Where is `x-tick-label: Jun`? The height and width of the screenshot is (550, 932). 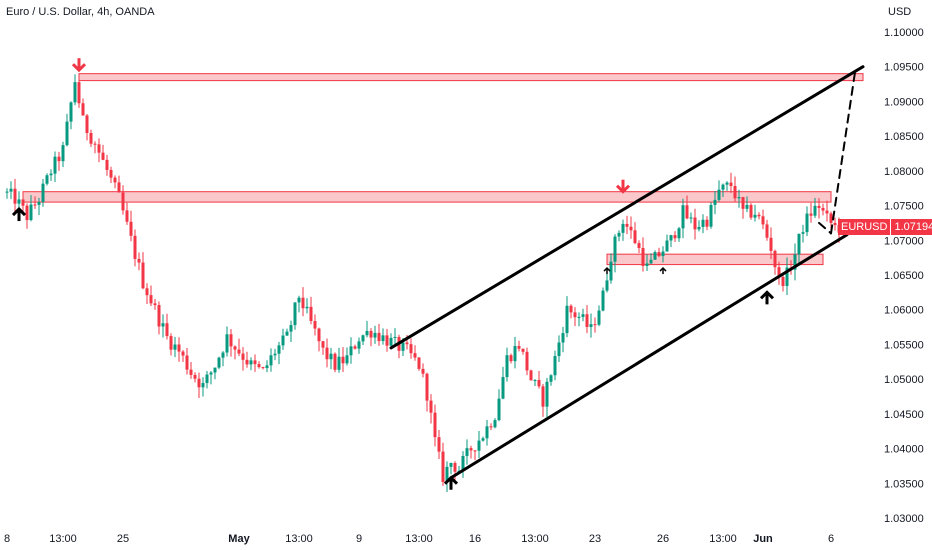
x-tick-label: Jun is located at coordinates (763, 539).